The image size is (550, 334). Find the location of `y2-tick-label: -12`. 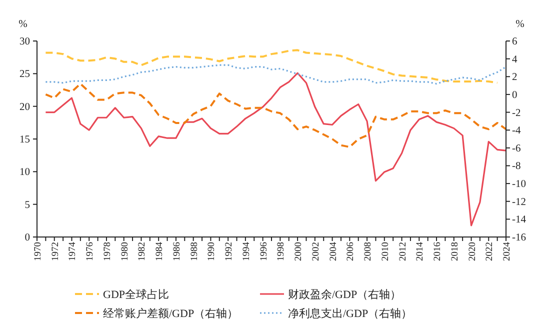

y2-tick-label: -12 is located at coordinates (519, 202).